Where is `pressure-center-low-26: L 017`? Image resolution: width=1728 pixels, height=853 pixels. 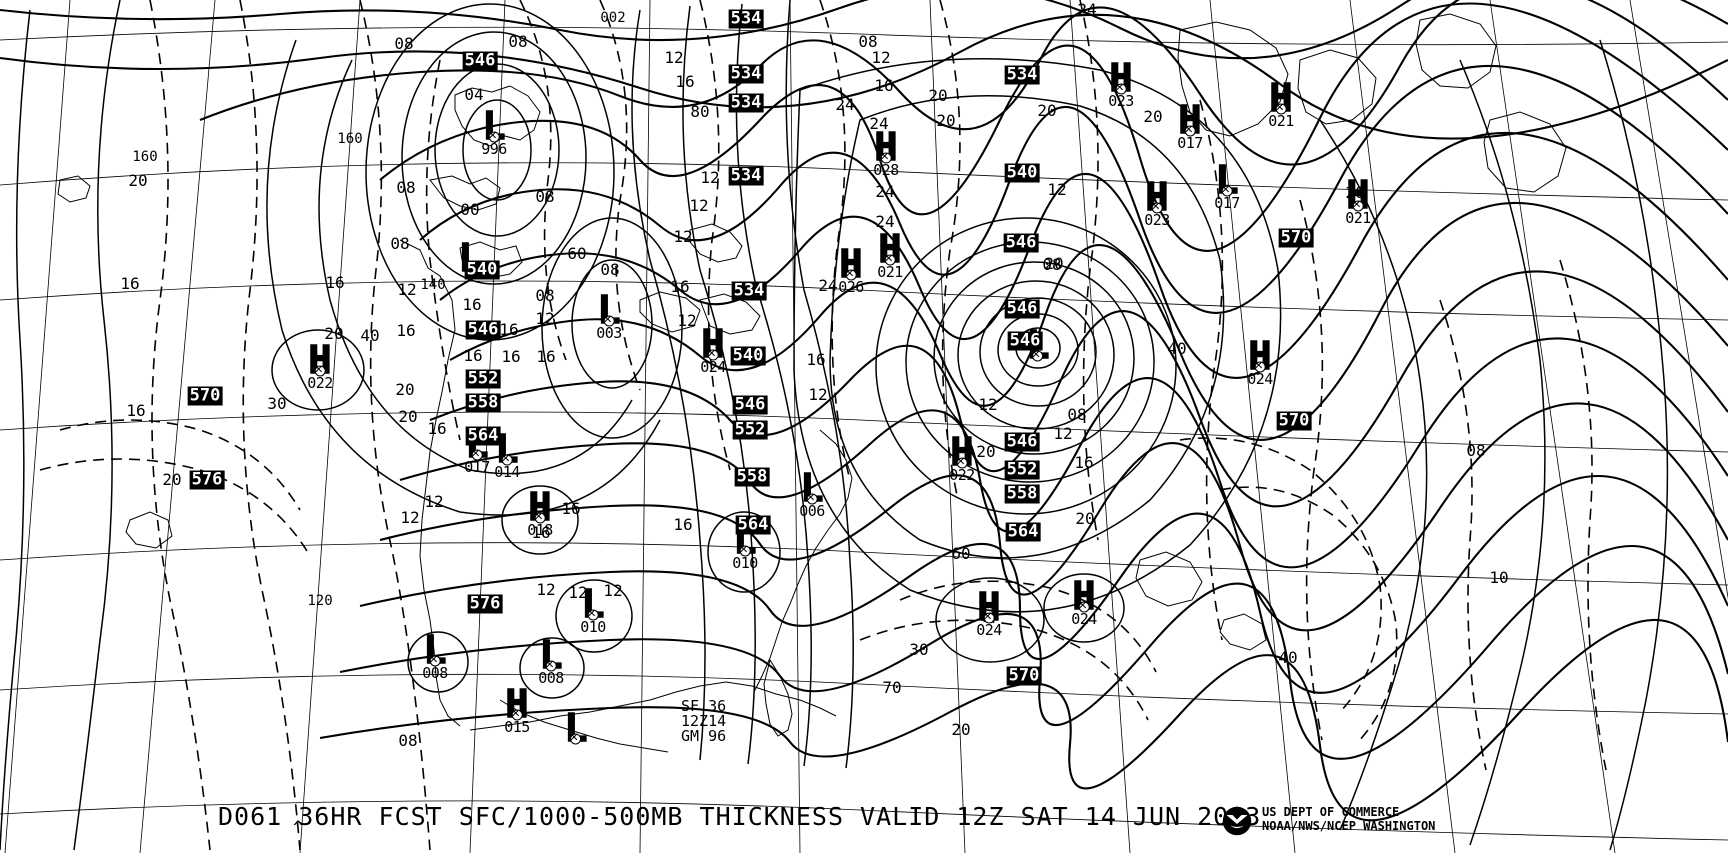
pressure-center-low-26: L 017 is located at coordinates (1227, 185).